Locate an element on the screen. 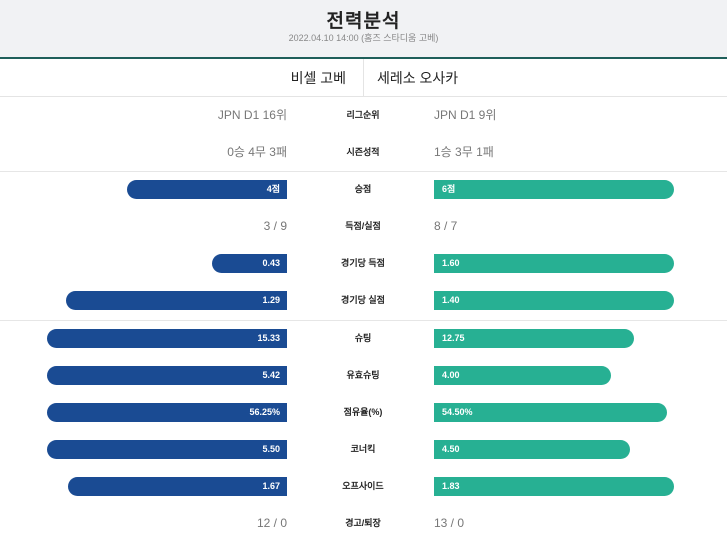  stat-row-possession: 56.25% 점유율(%) 54.50% is located at coordinates (363, 412).